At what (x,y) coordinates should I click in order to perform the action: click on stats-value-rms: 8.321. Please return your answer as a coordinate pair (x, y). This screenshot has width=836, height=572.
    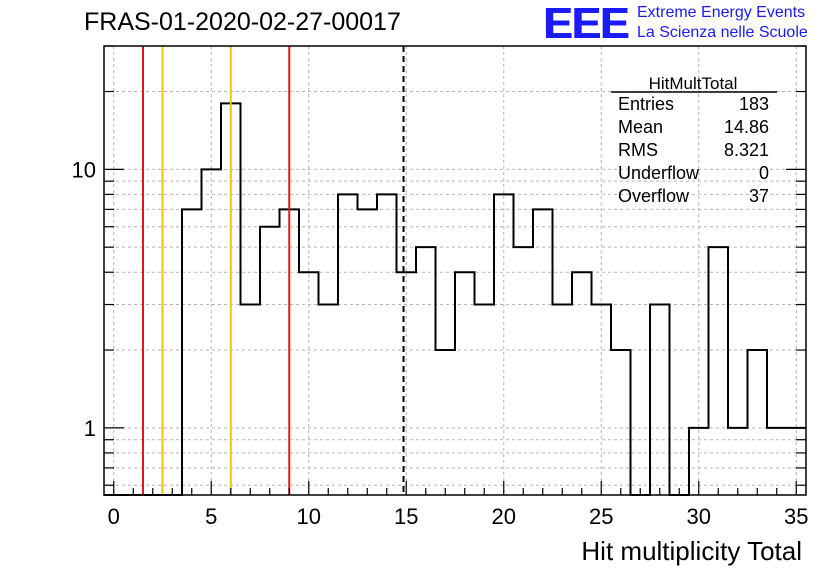
    Looking at the image, I should click on (746, 150).